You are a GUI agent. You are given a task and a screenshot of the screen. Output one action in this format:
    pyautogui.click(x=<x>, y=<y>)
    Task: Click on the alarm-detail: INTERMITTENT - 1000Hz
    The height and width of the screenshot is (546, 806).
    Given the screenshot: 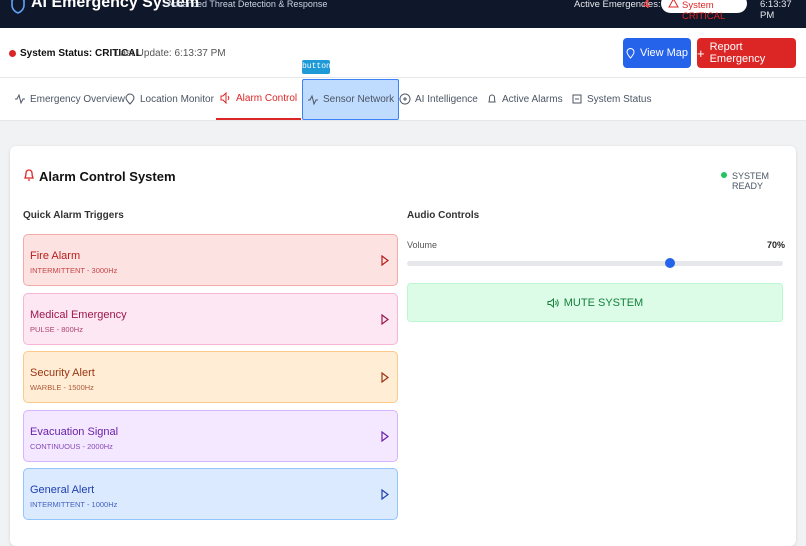 What is the action you would take?
    pyautogui.click(x=74, y=505)
    